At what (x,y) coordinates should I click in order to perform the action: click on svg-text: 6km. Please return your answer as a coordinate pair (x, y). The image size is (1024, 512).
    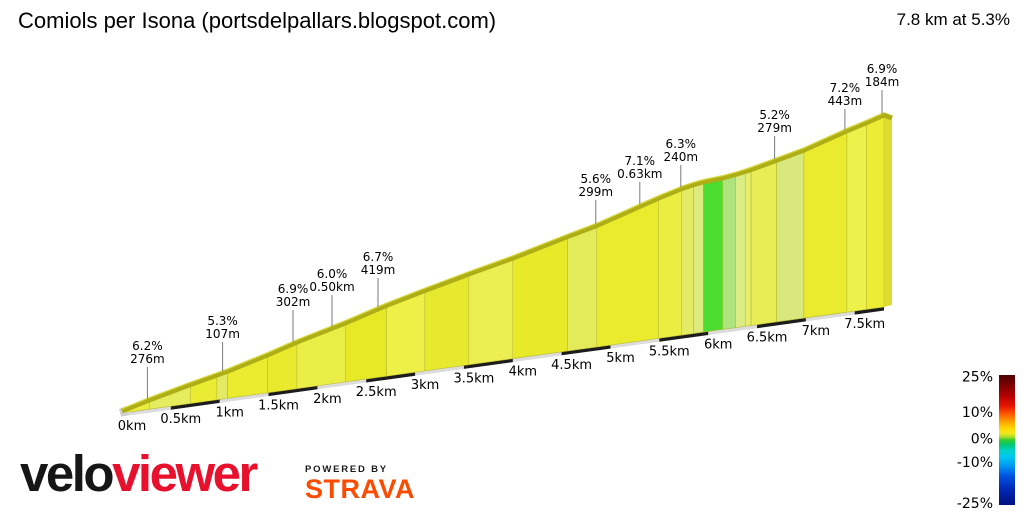
    Looking at the image, I should click on (718, 345).